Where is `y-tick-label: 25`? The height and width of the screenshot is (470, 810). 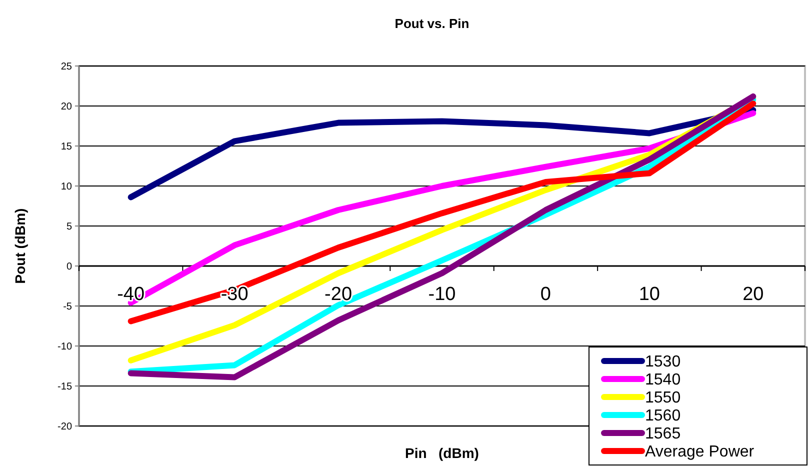 y-tick-label: 25 is located at coordinates (66, 67).